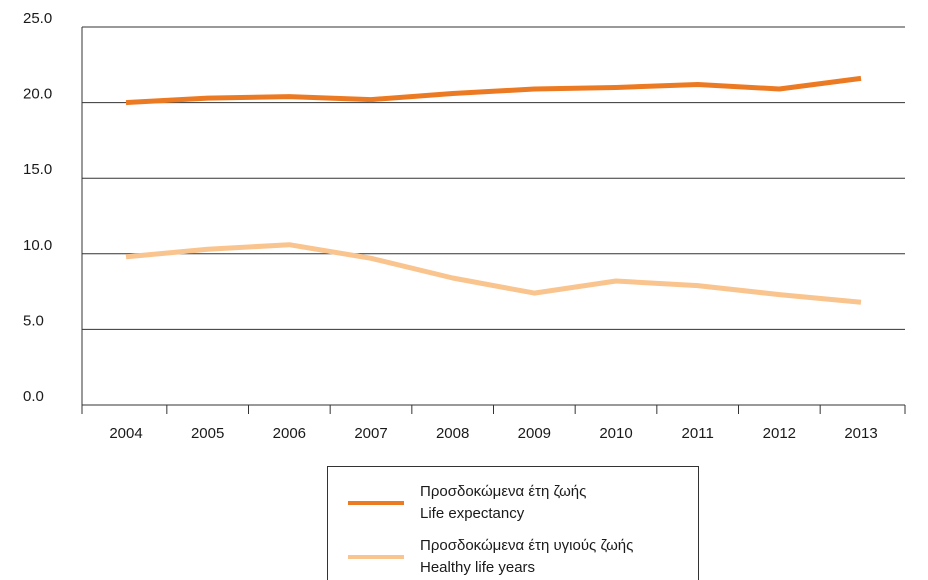 The image size is (928, 580). I want to click on x-axis: 2004 2005 2006 2007 2008 2009 2010 2011 2012 2013, so click(493, 423).